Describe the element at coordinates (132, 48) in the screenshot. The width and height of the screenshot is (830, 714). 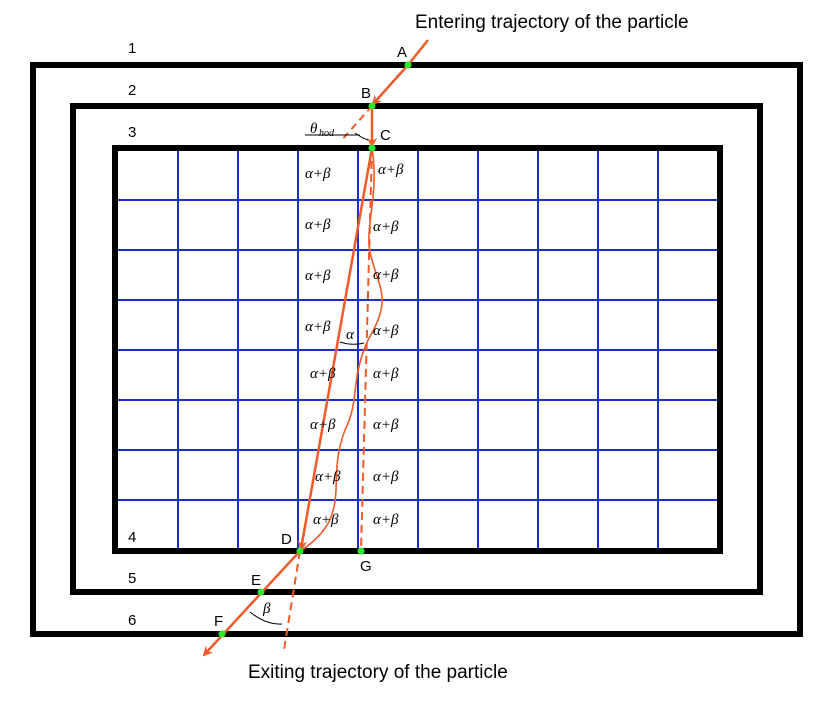
I see `layer-number: 1` at that location.